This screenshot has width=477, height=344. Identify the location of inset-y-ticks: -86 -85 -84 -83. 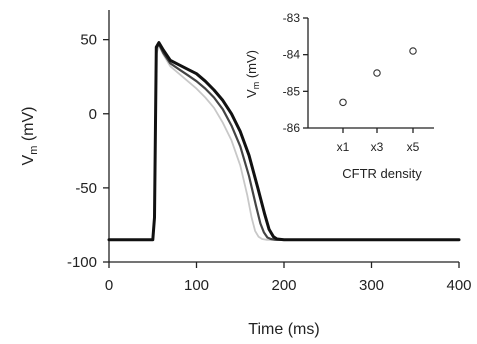
(295, 73).